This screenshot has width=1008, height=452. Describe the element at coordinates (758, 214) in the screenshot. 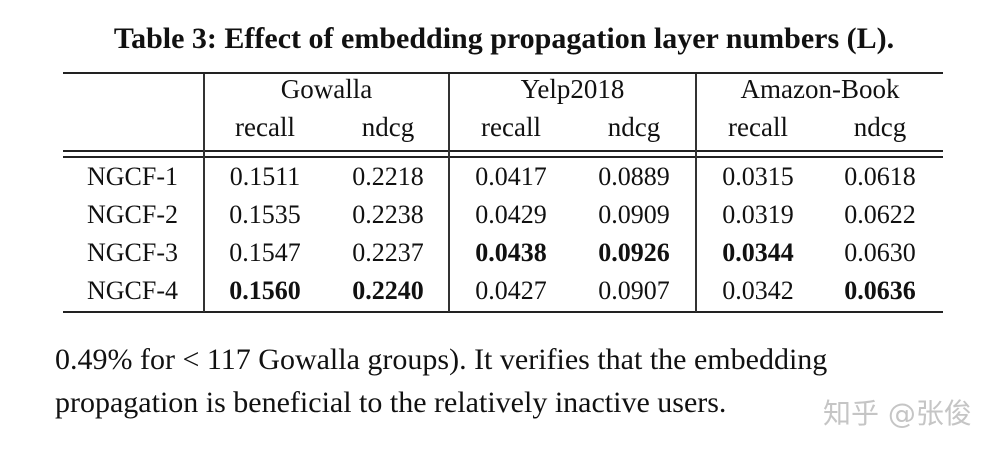

I see `table-cell: 0.0319` at that location.